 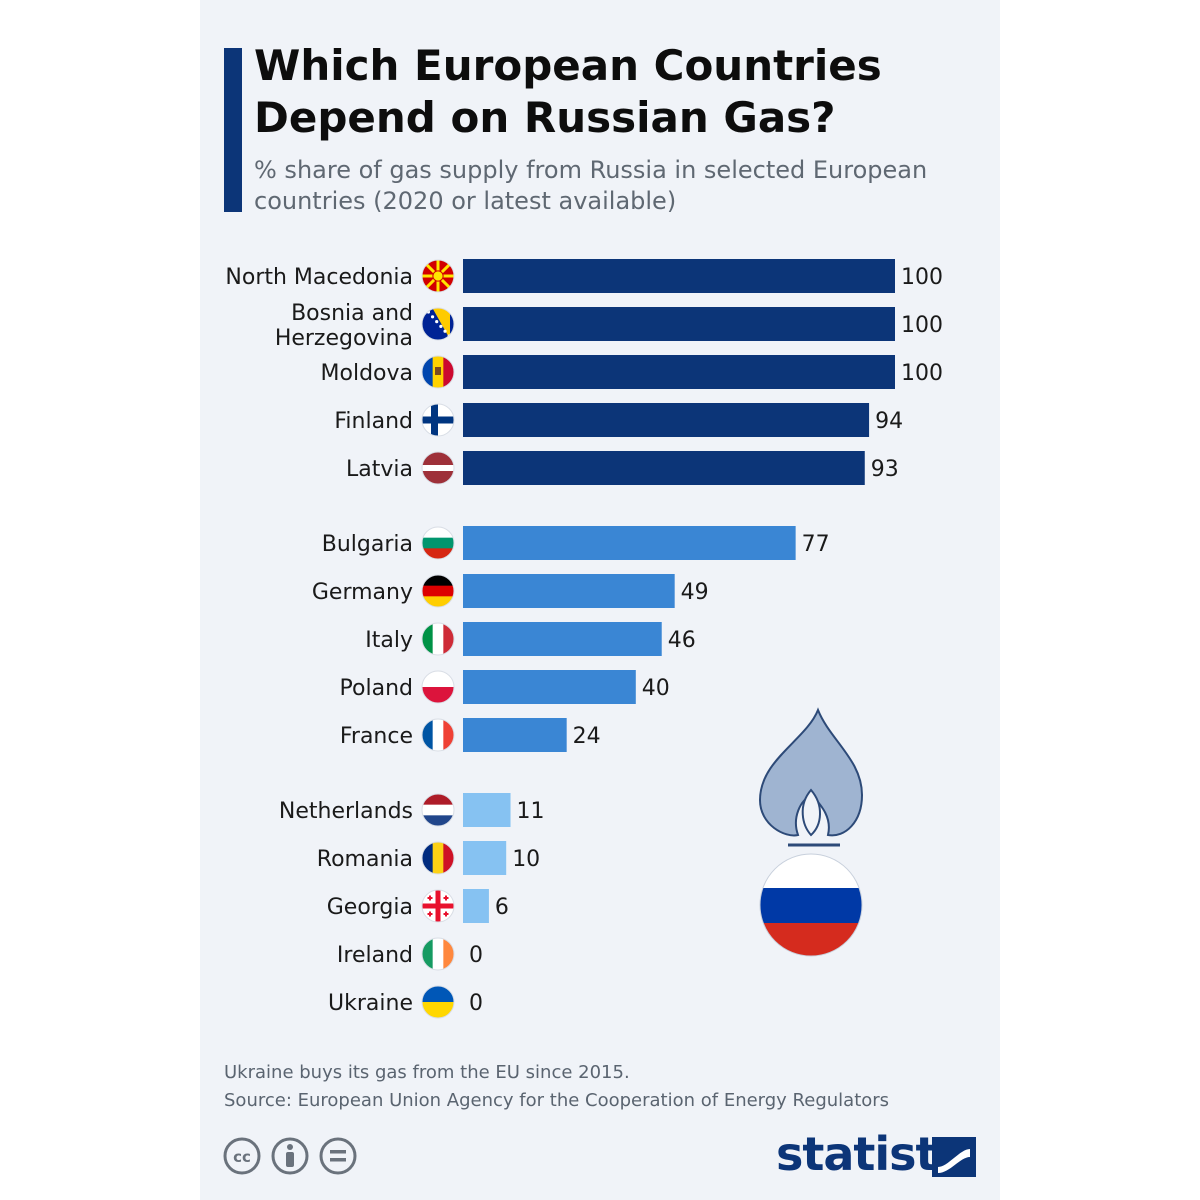 What do you see at coordinates (346, 811) in the screenshot?
I see `category-label-netherlands: Netherlands` at bounding box center [346, 811].